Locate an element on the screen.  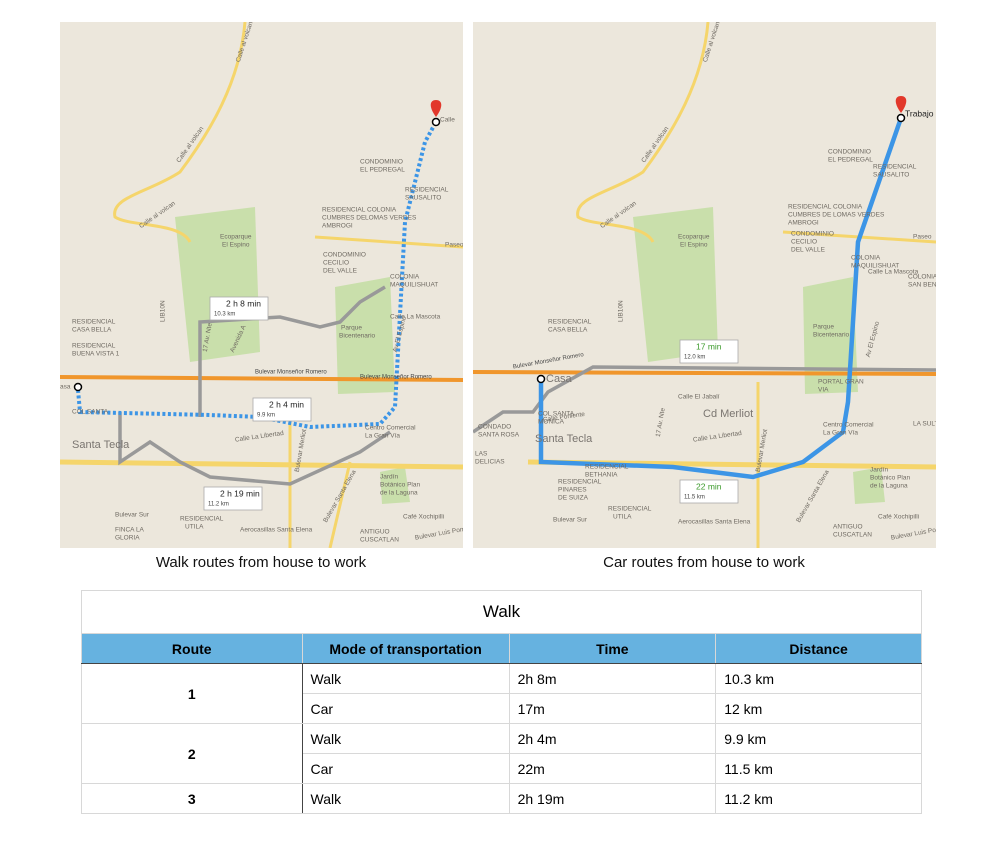
map-label: DEL VALLE is located at coordinates (808, 250).